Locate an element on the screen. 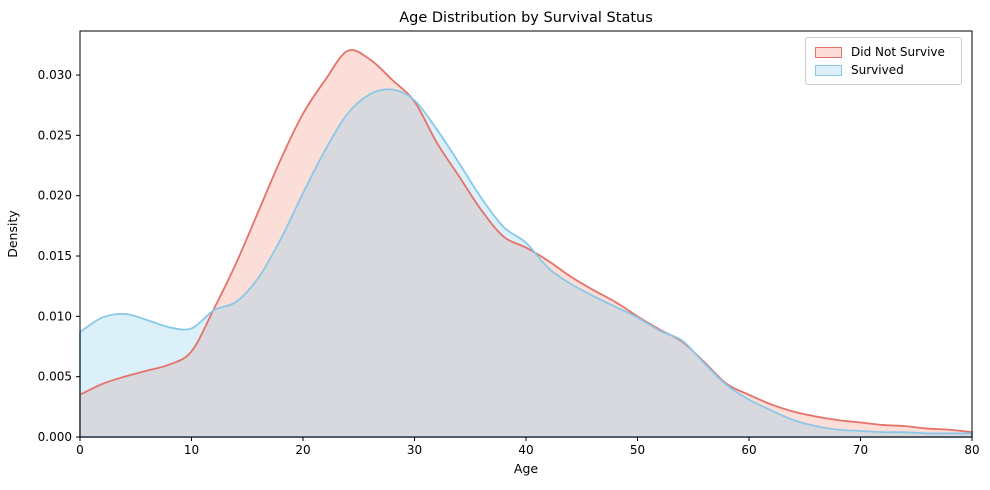 Image resolution: width=990 pixels, height=490 pixels. legend-swatch-survived-icon is located at coordinates (828, 70).